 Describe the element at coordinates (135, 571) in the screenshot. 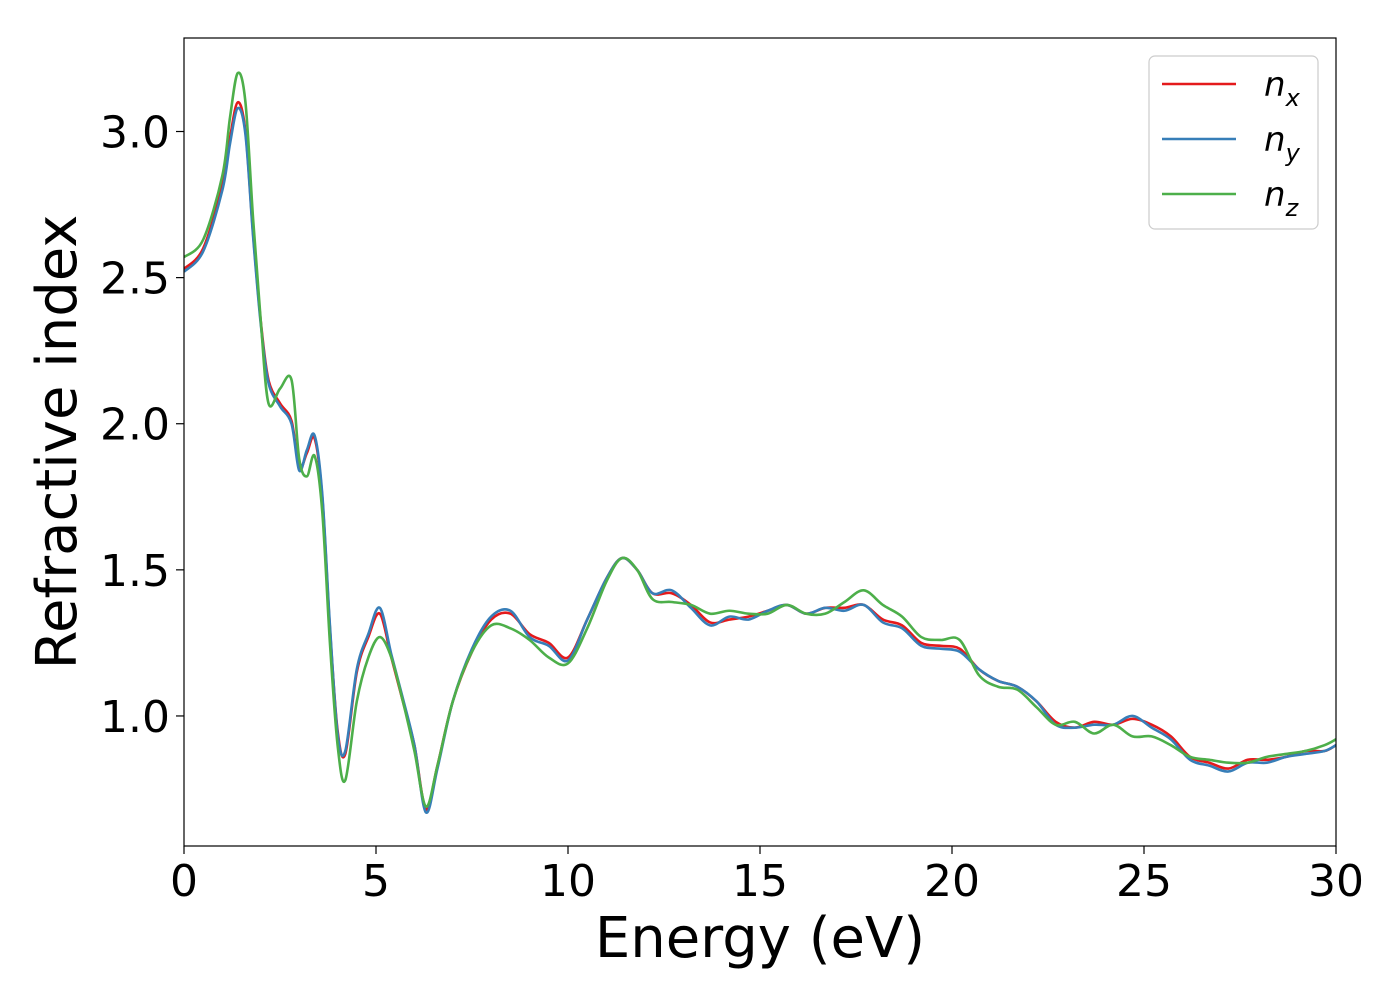

I see `y-tick-label: 1.5` at that location.